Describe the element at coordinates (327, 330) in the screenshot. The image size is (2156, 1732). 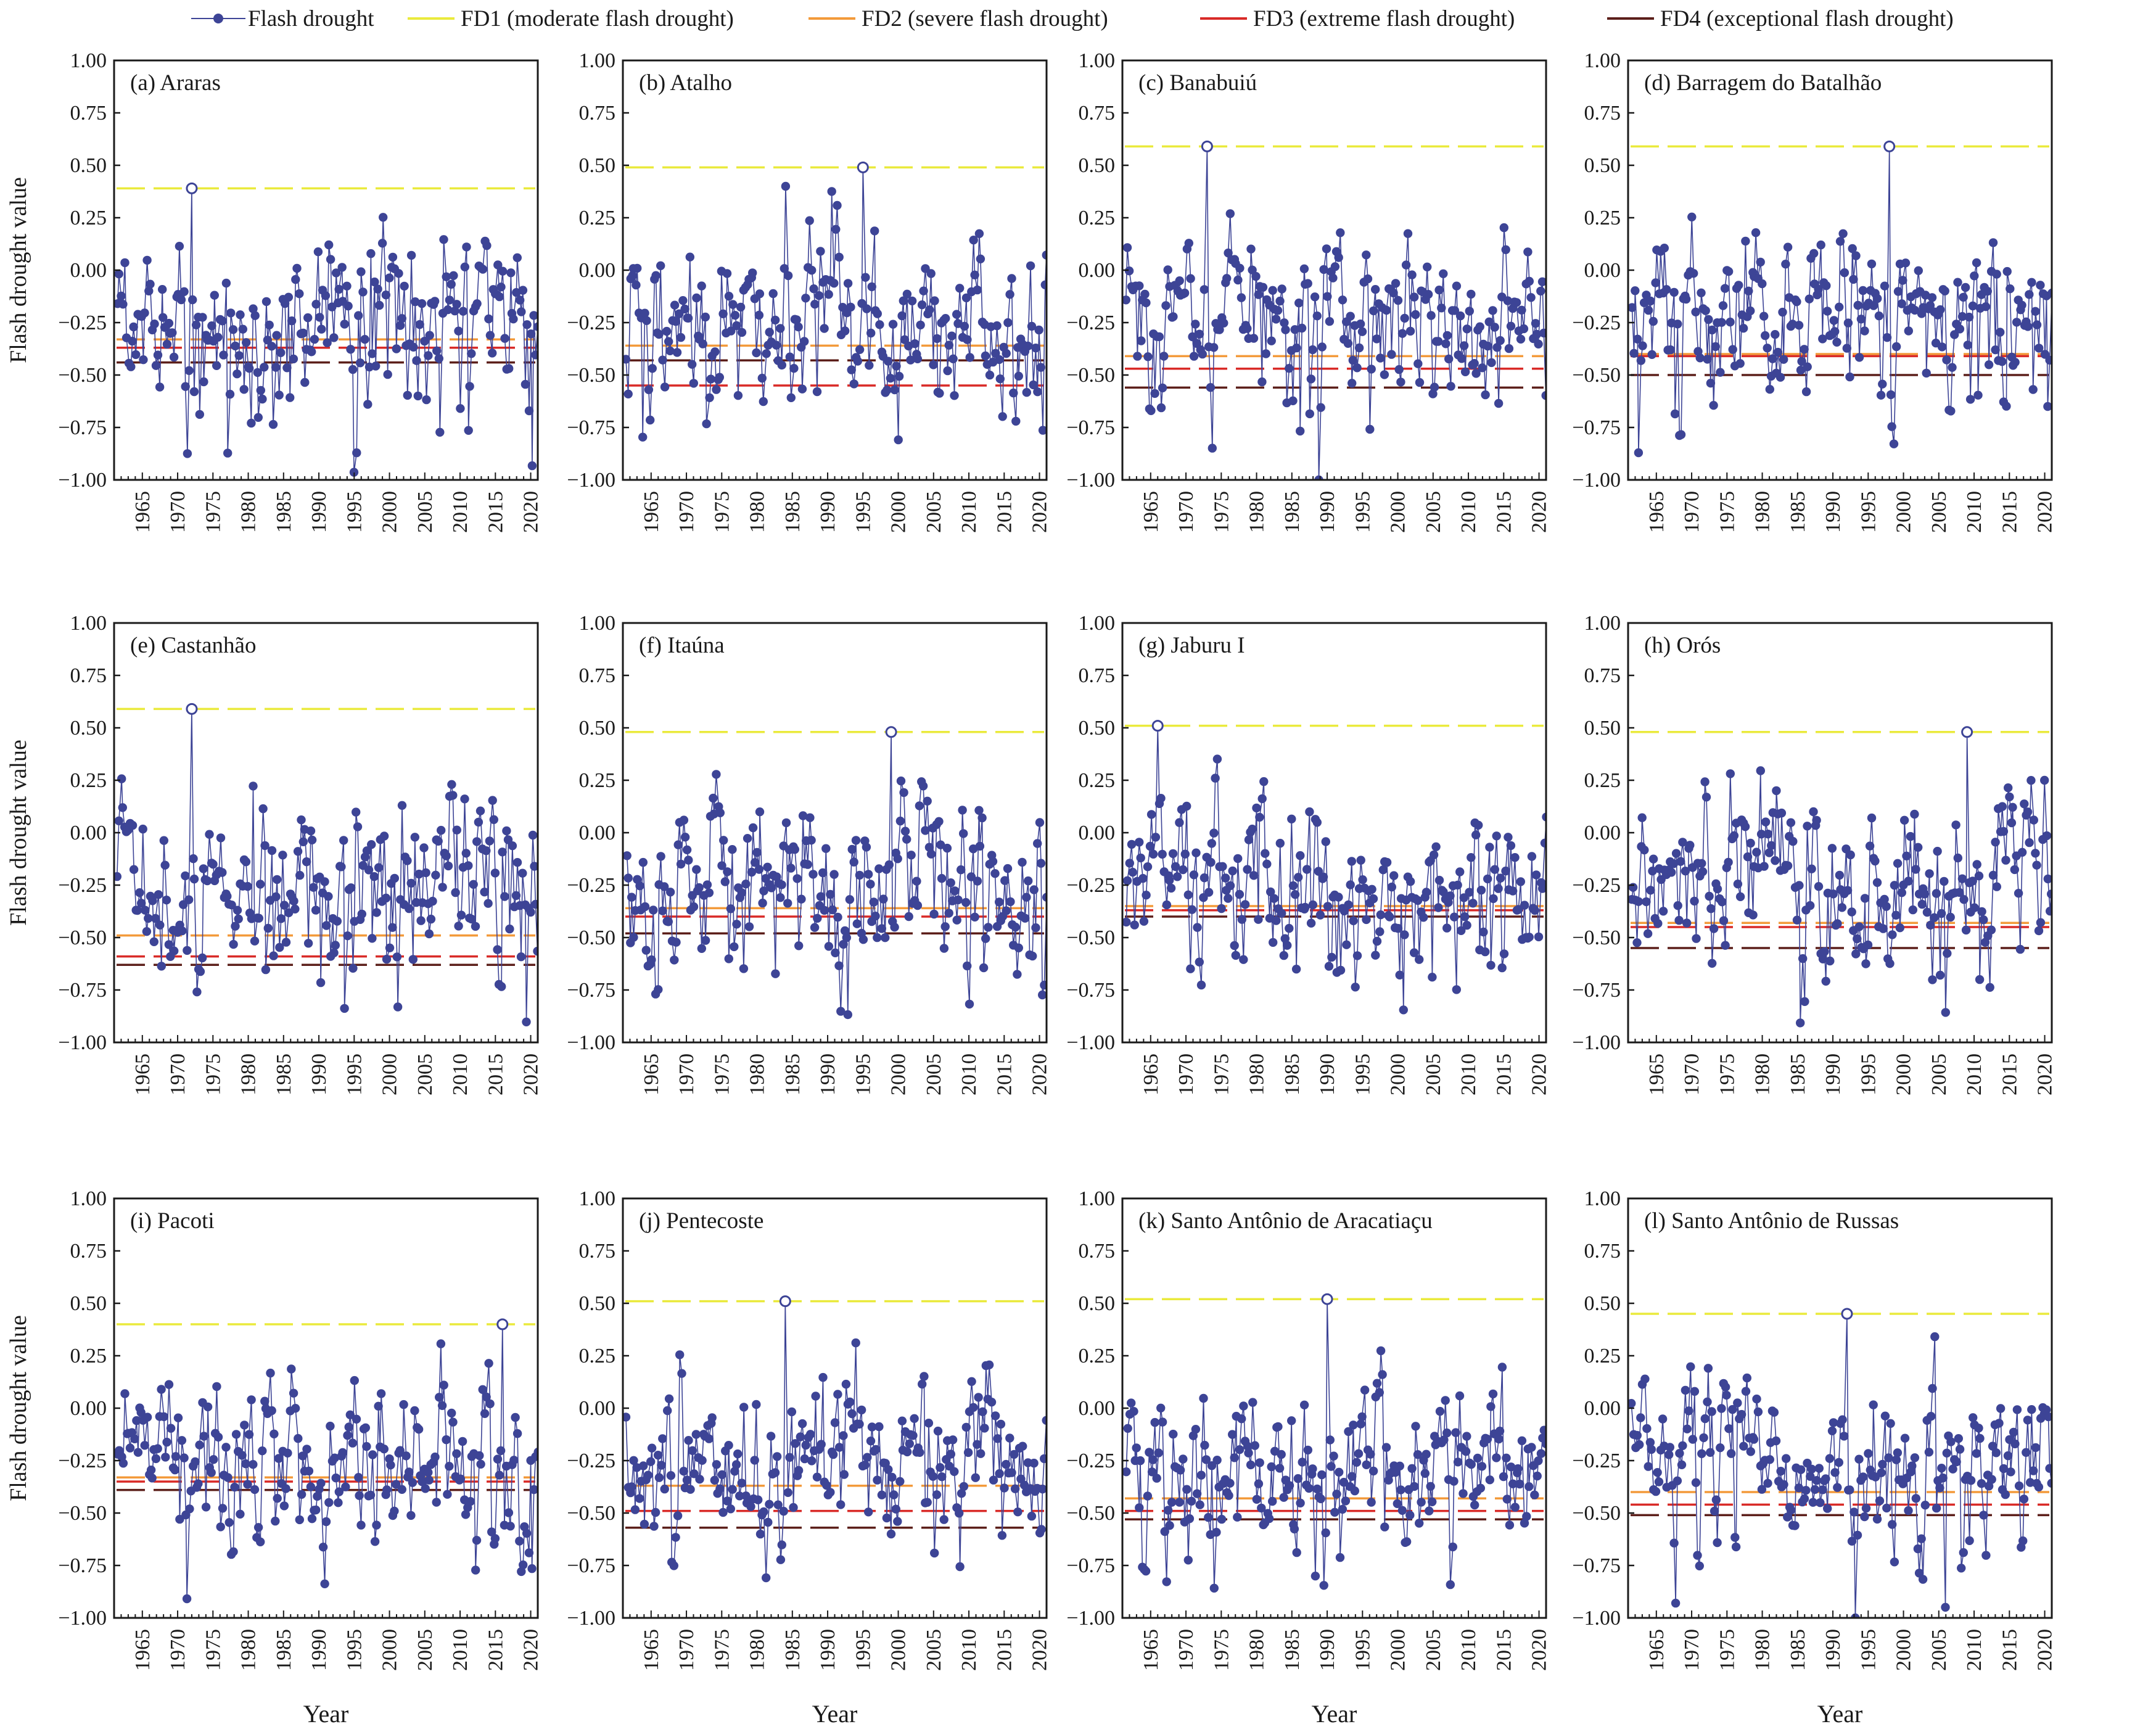
I see `panel-a-series-line` at that location.